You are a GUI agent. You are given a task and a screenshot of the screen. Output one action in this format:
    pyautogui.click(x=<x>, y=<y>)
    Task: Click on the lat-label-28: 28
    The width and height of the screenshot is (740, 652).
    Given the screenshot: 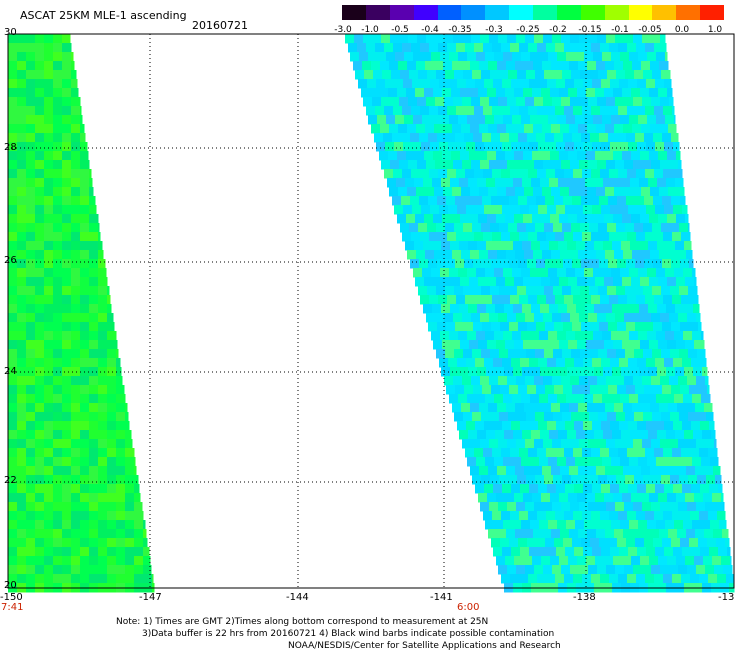 What is the action you would take?
    pyautogui.click(x=10, y=147)
    